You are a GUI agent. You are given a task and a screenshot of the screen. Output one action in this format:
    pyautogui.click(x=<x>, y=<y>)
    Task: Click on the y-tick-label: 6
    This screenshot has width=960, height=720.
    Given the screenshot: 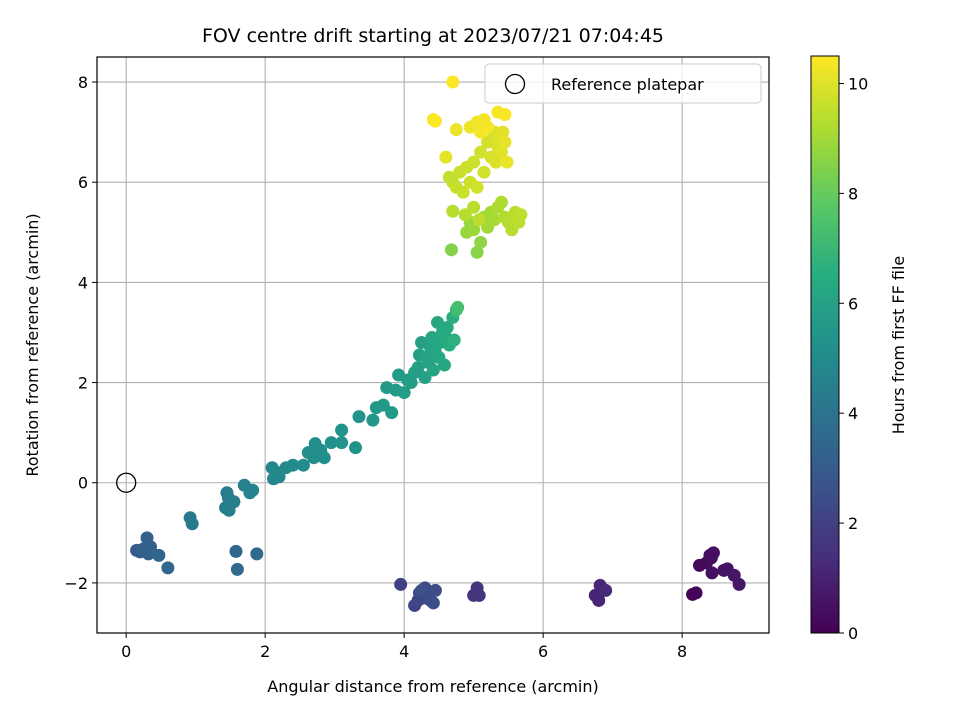 What is the action you would take?
    pyautogui.click(x=83, y=182)
    